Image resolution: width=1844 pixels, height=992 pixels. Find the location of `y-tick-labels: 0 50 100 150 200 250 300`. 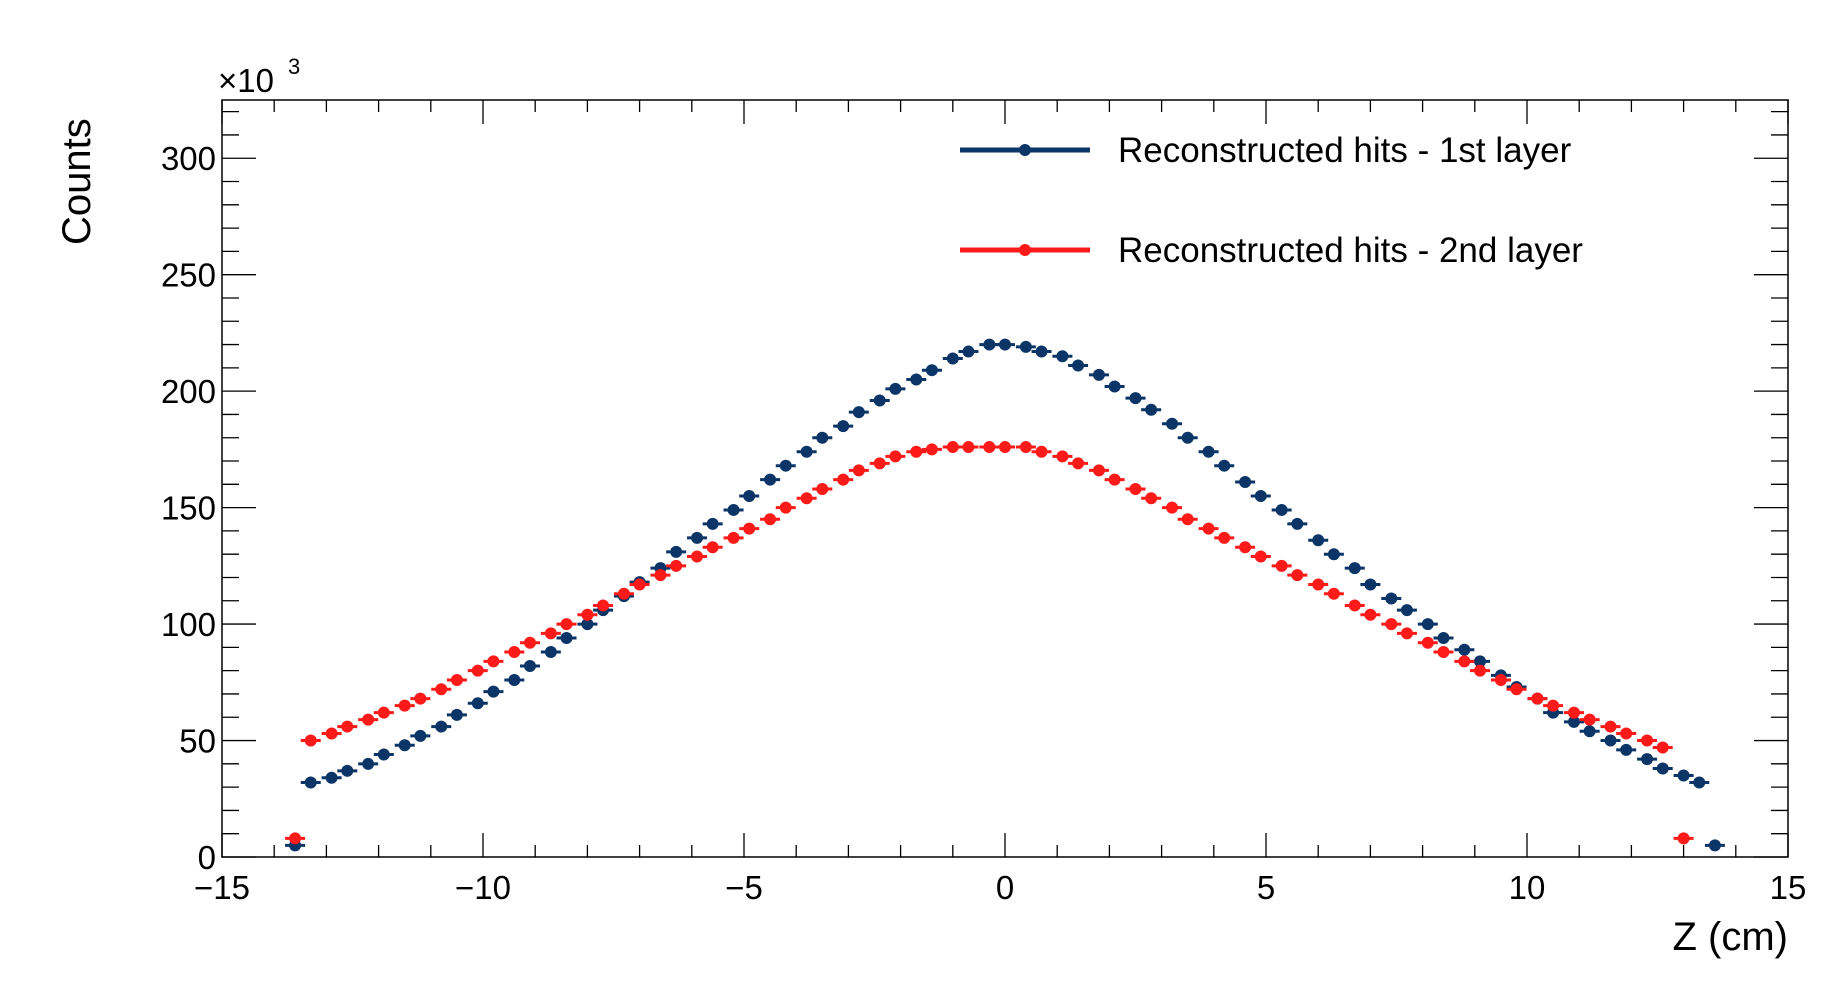

y-tick-labels: 0 50 100 150 200 250 300 is located at coordinates (188, 508).